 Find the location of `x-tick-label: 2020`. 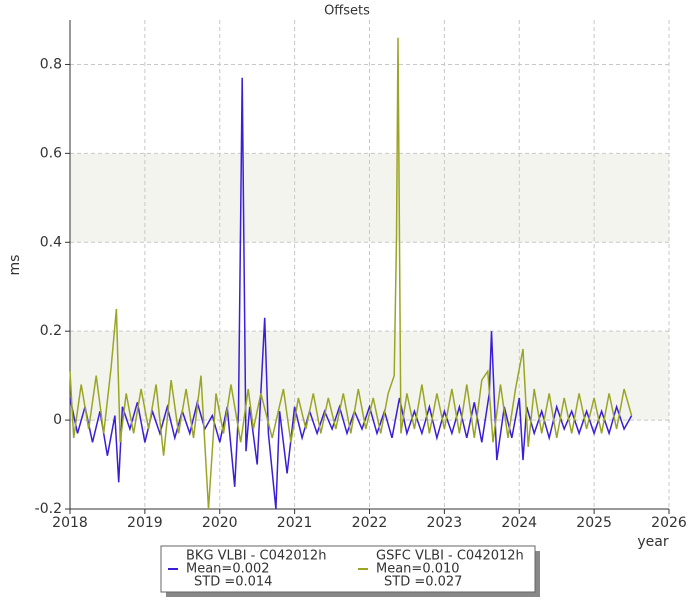

x-tick-label: 2020 is located at coordinates (220, 523).